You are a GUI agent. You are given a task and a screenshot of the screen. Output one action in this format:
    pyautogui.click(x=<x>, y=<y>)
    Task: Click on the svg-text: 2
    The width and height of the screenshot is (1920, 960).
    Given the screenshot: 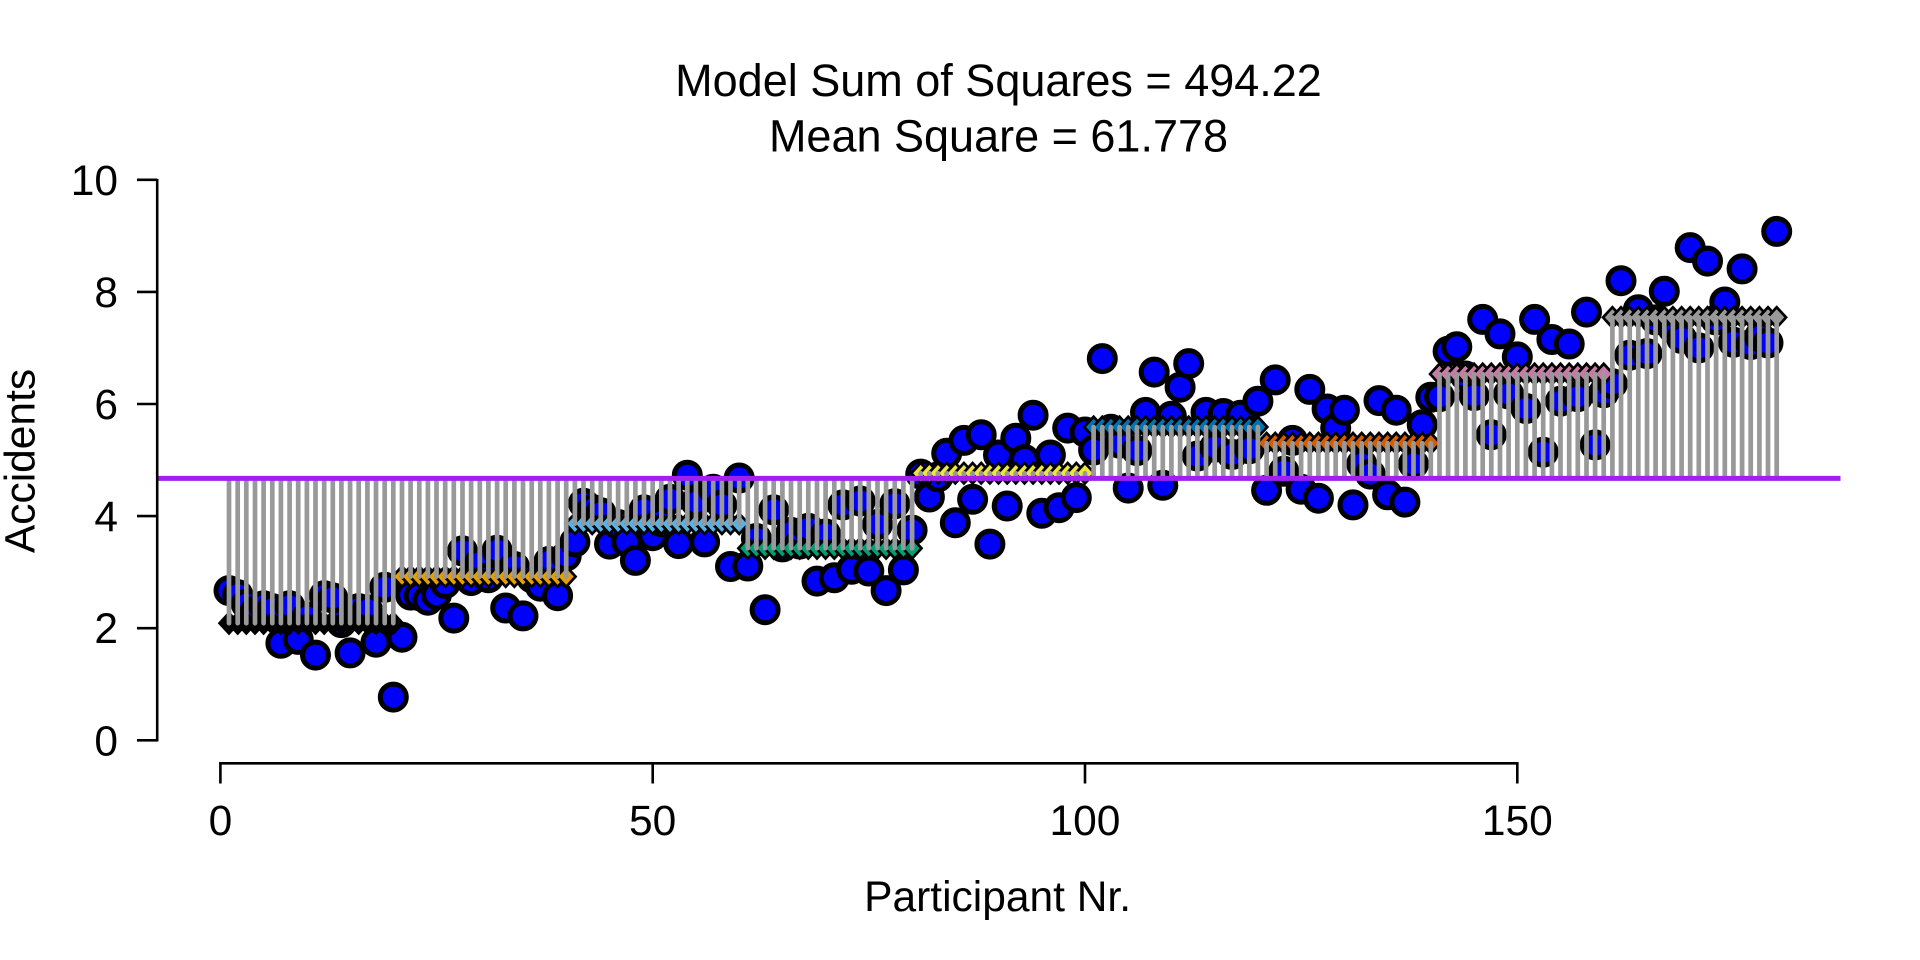 What is the action you would take?
    pyautogui.click(x=106, y=629)
    